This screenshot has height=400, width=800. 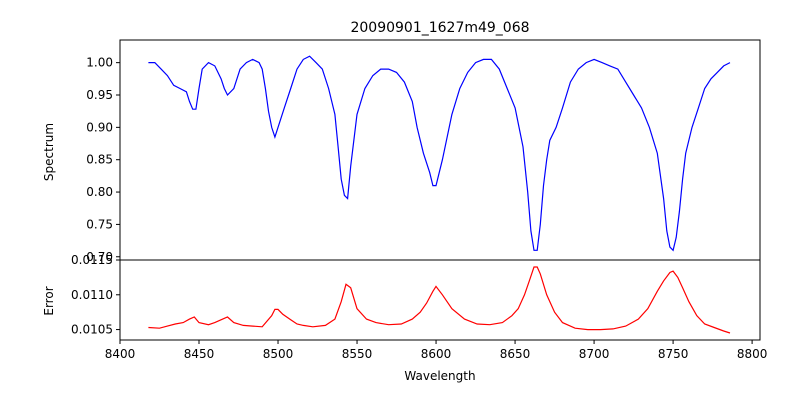 I want to click on error-y-tick-label: 0.0110, so click(x=92, y=295).